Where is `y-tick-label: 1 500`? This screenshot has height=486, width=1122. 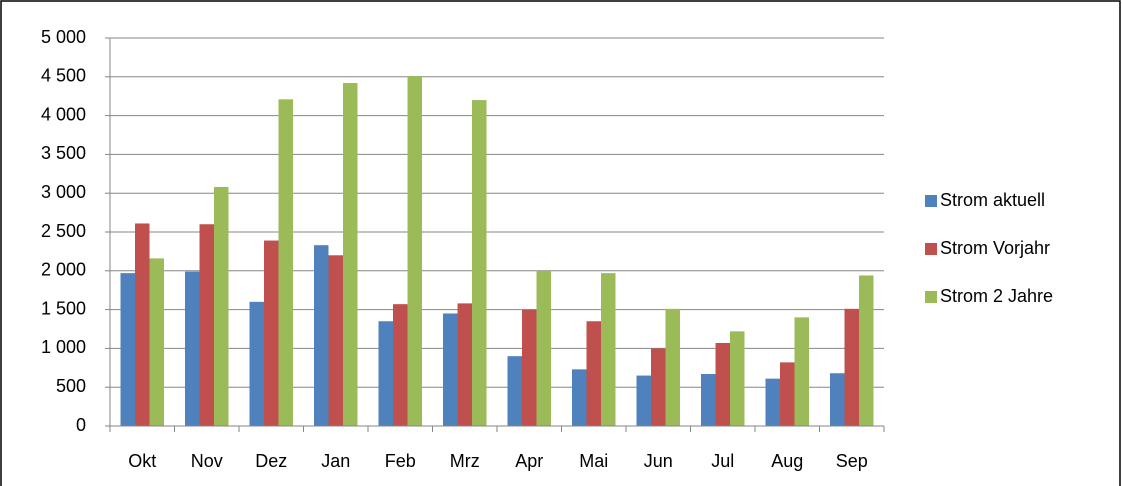
y-tick-label: 1 500 is located at coordinates (63, 308).